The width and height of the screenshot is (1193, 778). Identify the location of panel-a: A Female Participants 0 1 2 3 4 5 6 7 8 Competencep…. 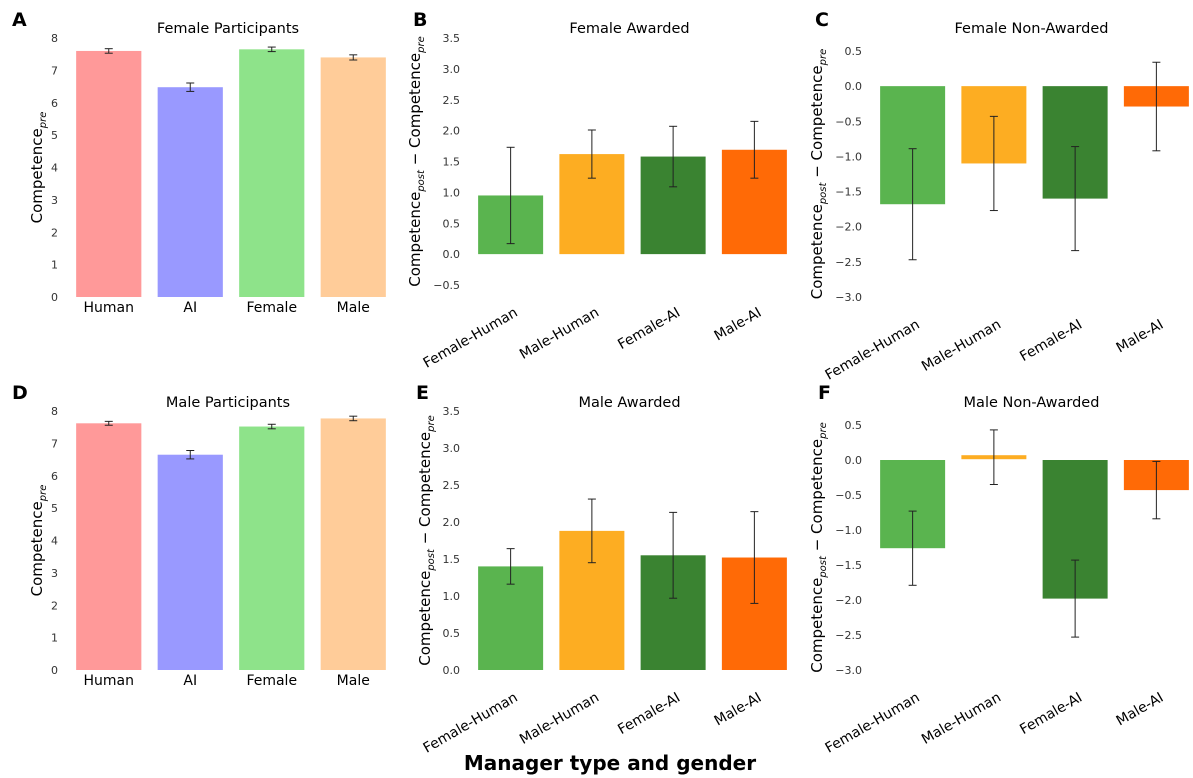
(199, 162).